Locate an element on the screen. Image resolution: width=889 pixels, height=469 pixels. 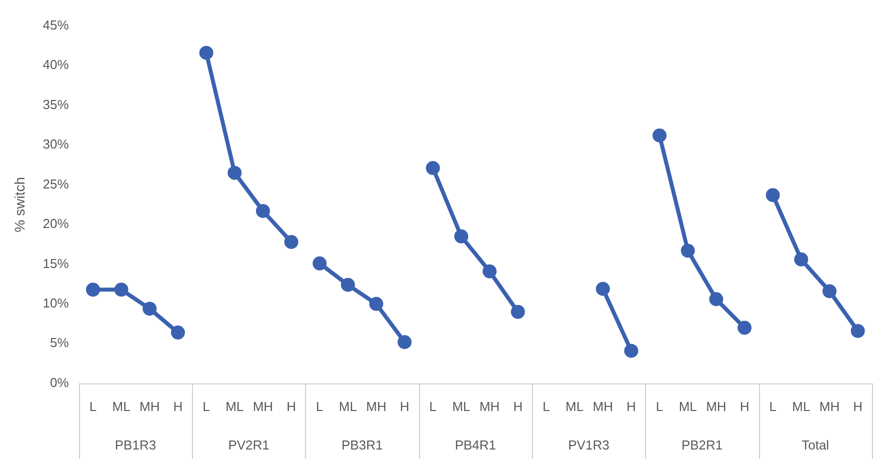
y-tick-label: 0% is located at coordinates (60, 382).